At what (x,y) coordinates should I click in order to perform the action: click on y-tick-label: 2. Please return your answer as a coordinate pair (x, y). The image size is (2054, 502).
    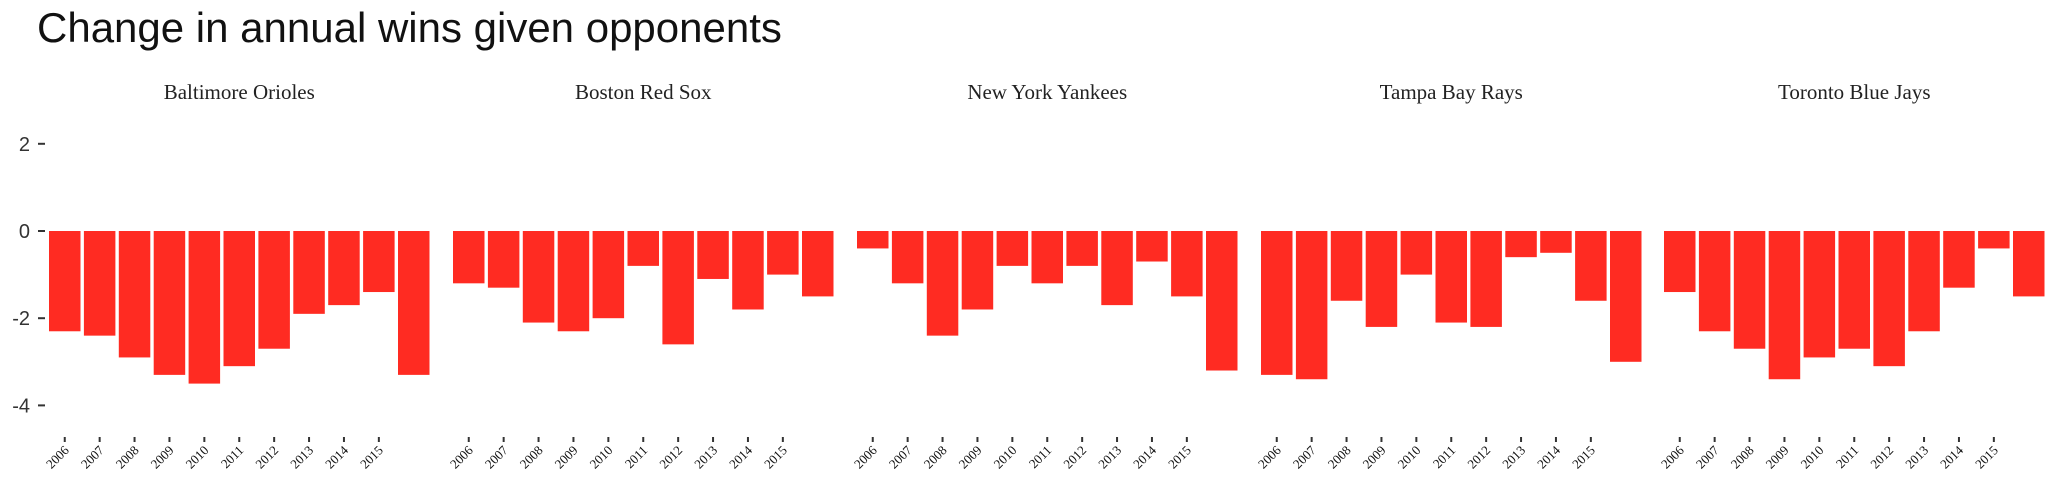
    Looking at the image, I should click on (24, 145).